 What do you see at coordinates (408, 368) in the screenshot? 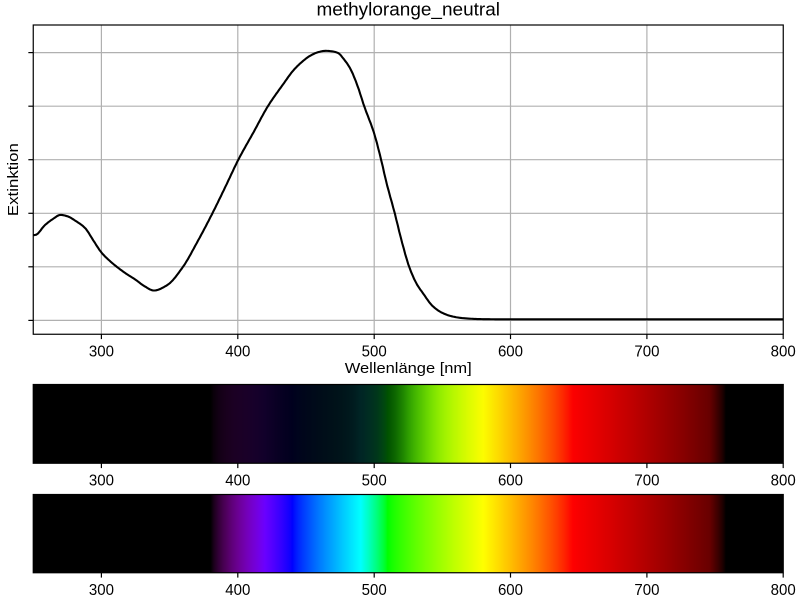
I see `svg-text: Wellenlänge [nm]` at bounding box center [408, 368].